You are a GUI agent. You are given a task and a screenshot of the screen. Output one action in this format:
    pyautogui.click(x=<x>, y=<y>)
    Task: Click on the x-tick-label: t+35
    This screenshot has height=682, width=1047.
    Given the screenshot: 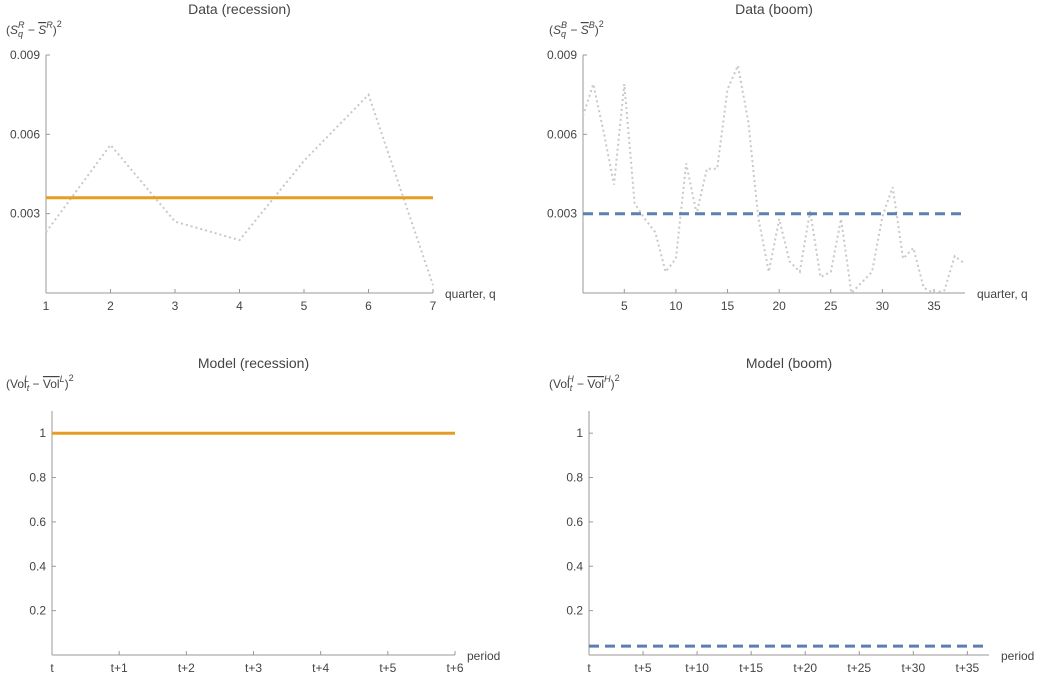 What is the action you would take?
    pyautogui.click(x=968, y=668)
    